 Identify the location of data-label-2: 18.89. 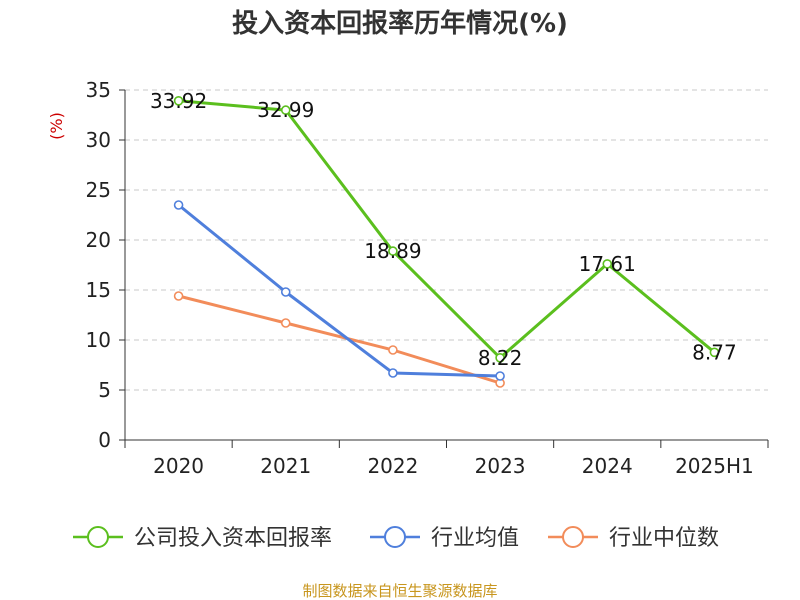
(392, 251).